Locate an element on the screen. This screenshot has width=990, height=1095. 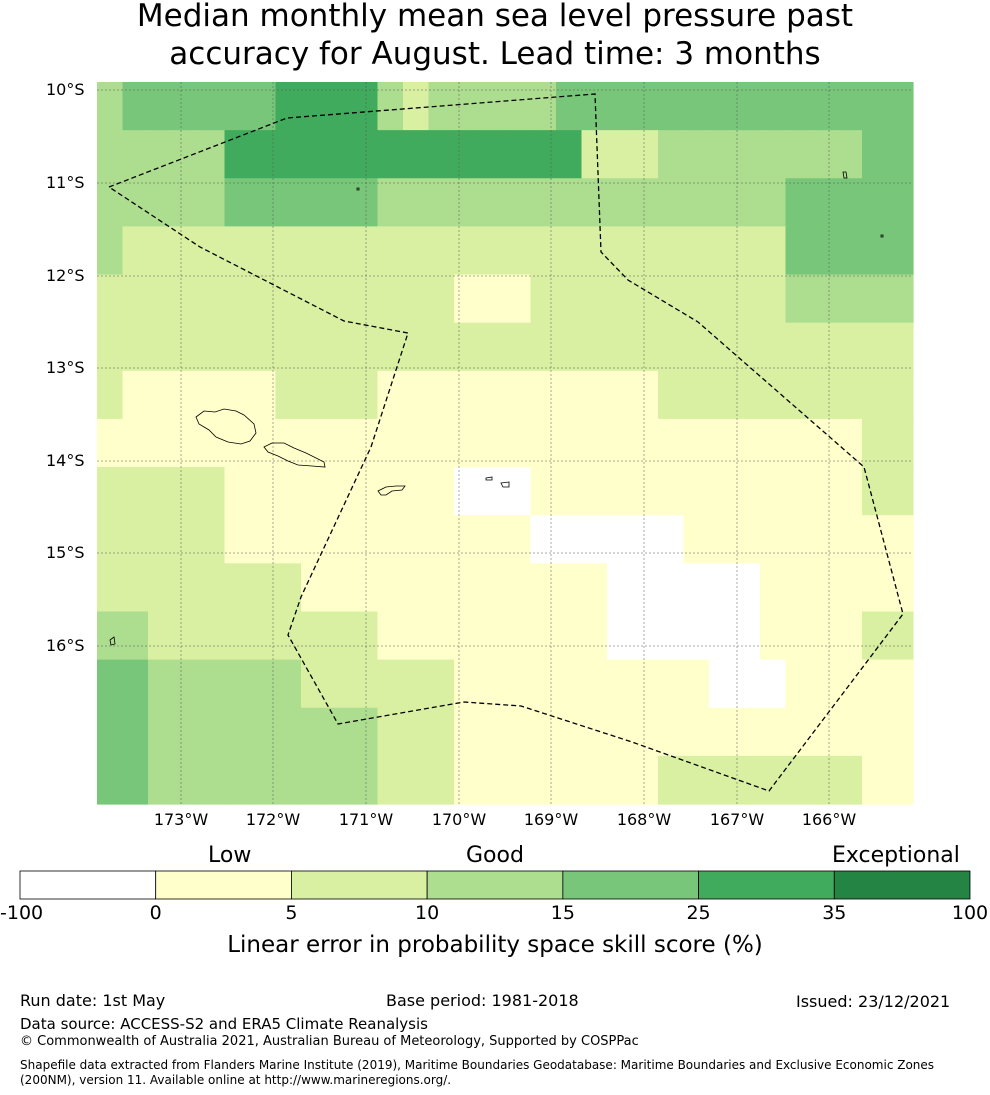
colorbar-tick-label: 25 is located at coordinates (698, 913).